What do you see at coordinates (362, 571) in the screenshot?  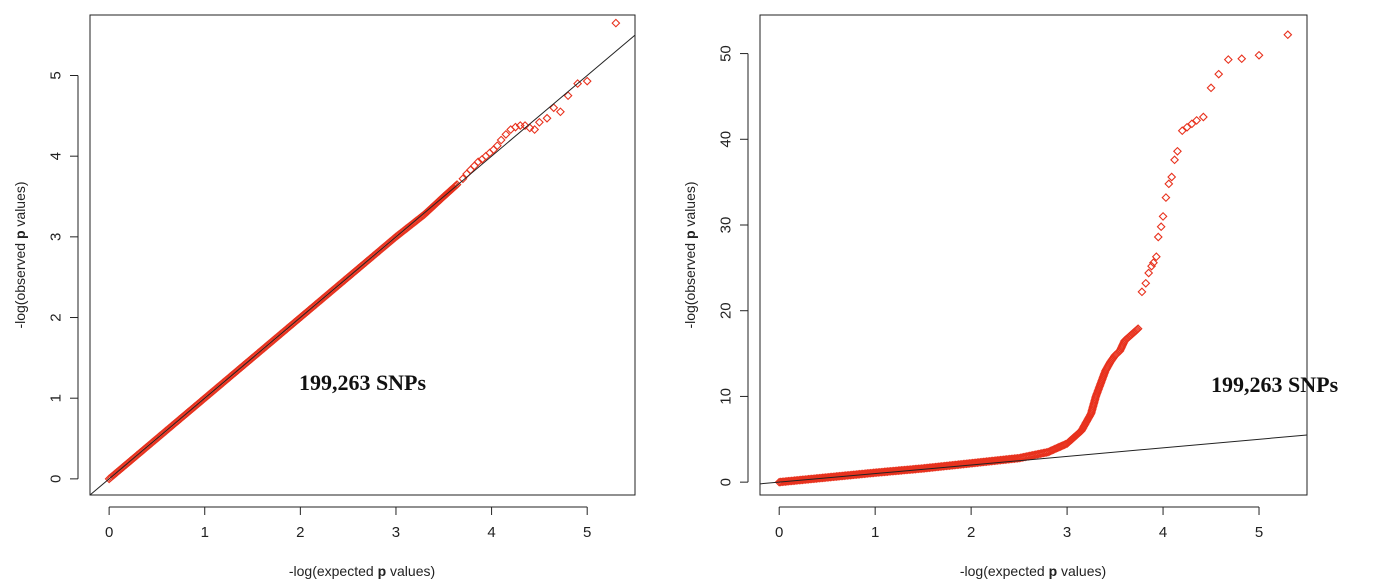 I see `left-x-axis-label: -log(expected p values)` at bounding box center [362, 571].